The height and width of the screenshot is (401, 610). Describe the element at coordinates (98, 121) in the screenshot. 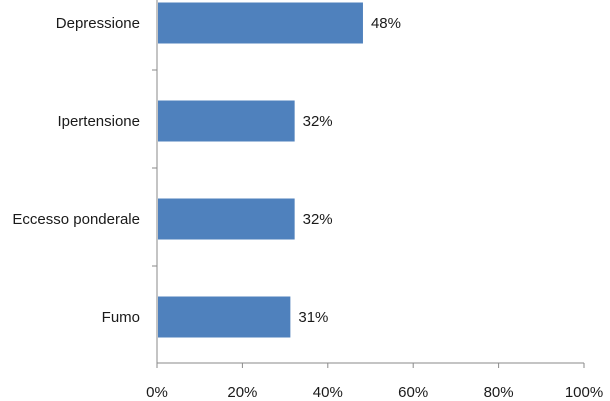

I see `category-label: Ipertensione` at that location.